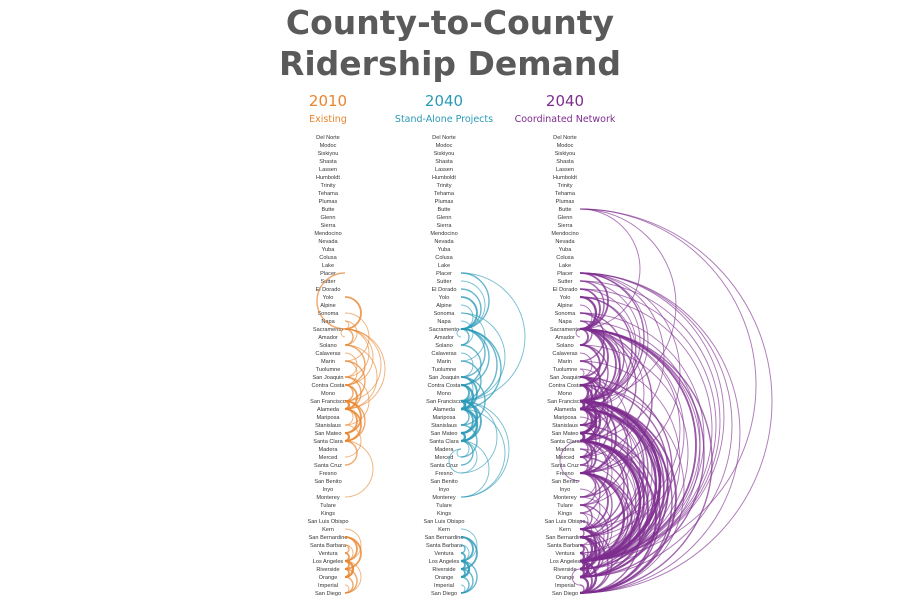 The width and height of the screenshot is (900, 600). I want to click on county-label: Kern, so click(565, 530).